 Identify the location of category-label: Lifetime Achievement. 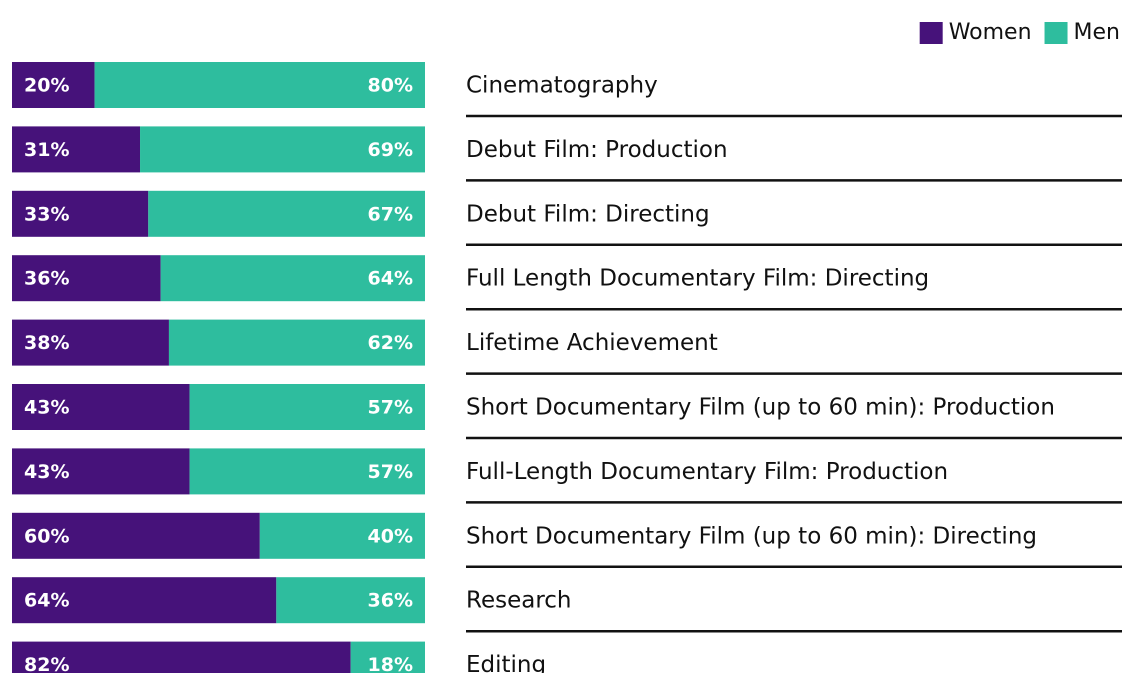
(592, 343).